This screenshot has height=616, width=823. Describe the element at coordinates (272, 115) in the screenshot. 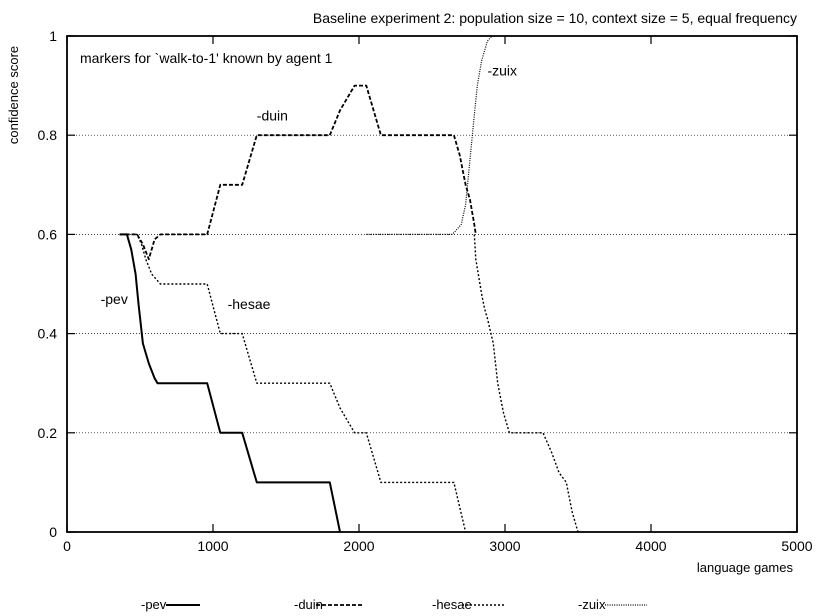

I see `series-label-duin: -duin` at that location.